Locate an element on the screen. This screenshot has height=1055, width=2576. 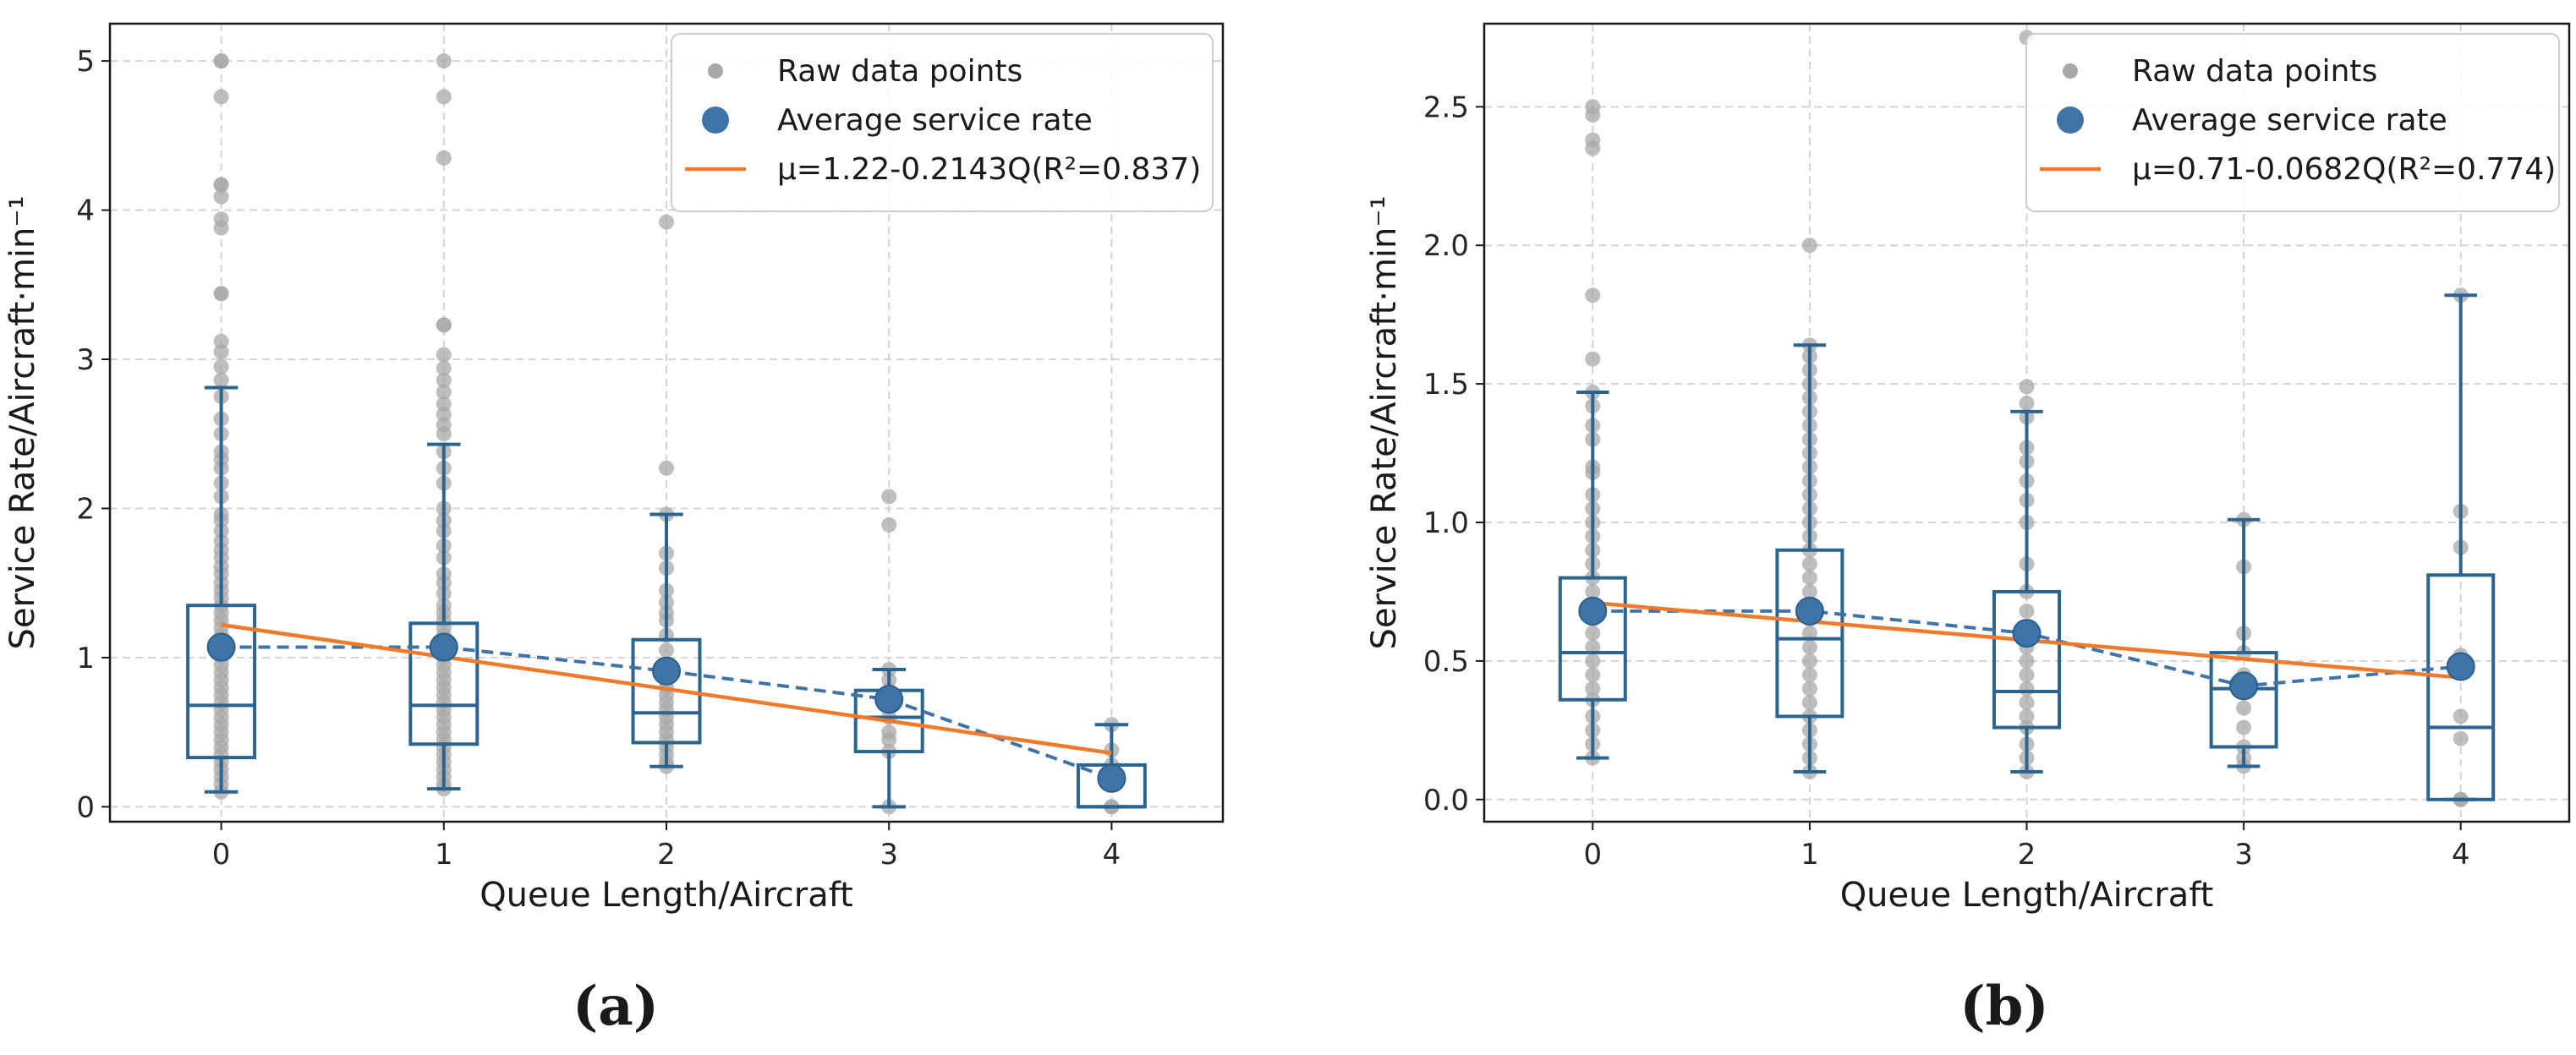
panel-caption: (b) is located at coordinates (2003, 1006).